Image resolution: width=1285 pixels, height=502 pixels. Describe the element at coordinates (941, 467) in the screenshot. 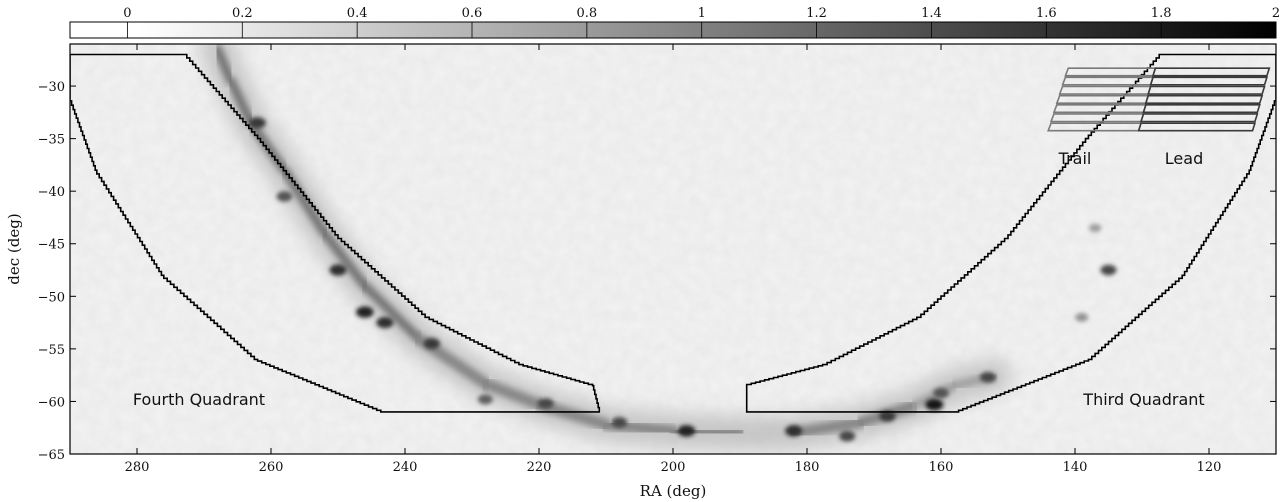

I see `x-tick-label-160: 160` at that location.